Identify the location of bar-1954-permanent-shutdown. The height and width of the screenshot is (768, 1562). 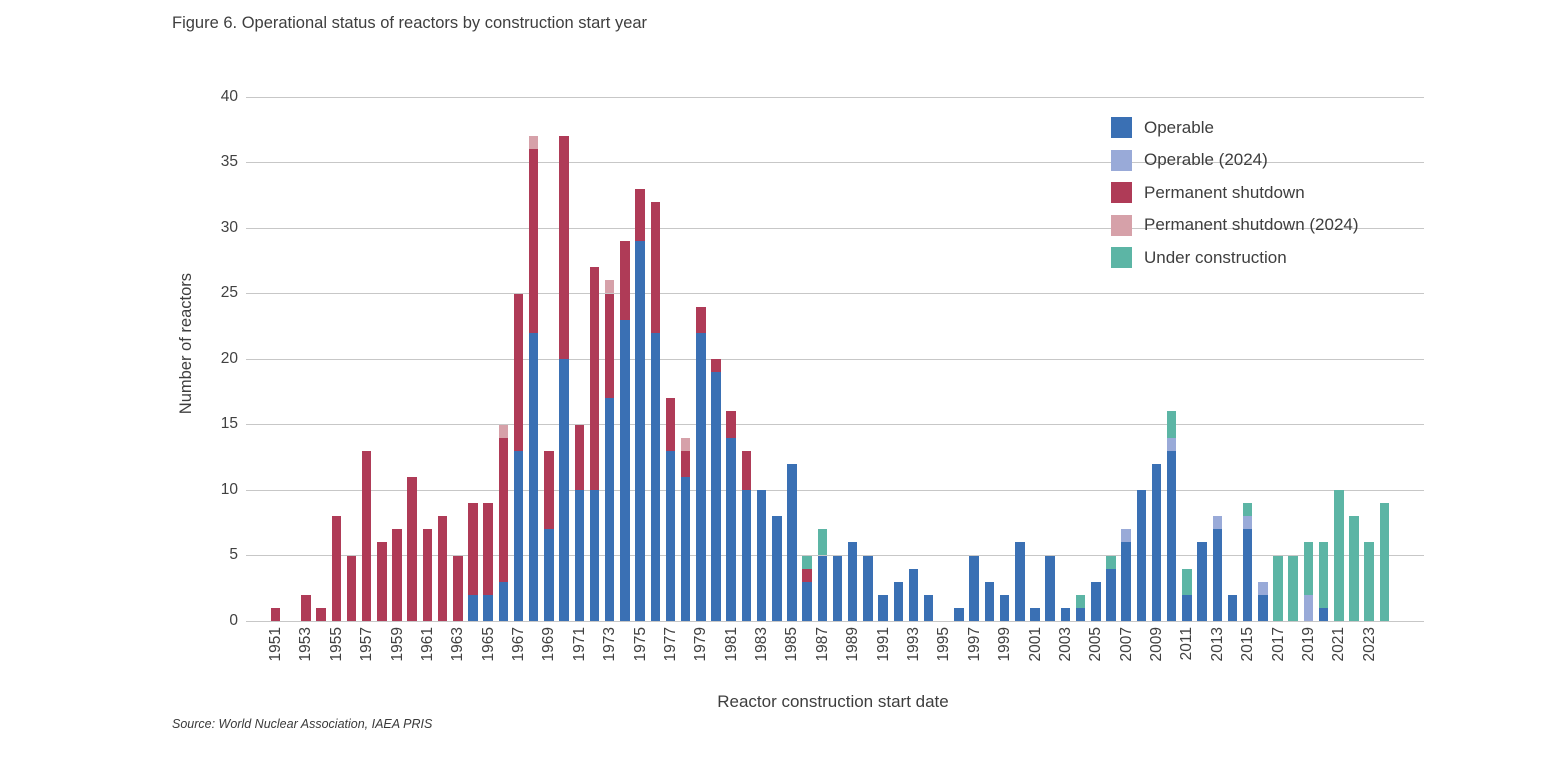
(321, 614).